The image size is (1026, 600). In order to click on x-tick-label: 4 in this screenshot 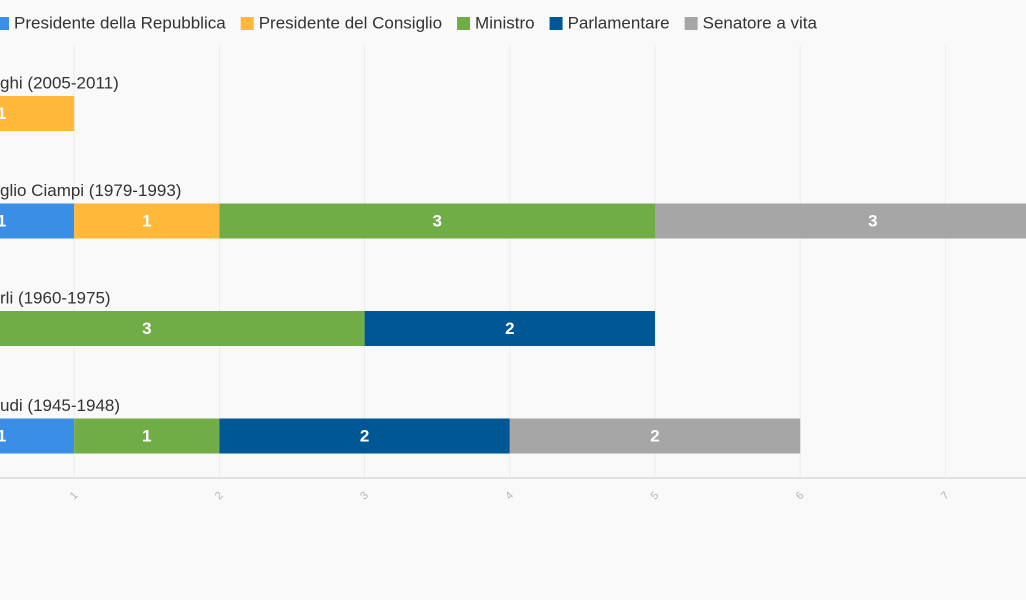, I will do `click(509, 496)`.